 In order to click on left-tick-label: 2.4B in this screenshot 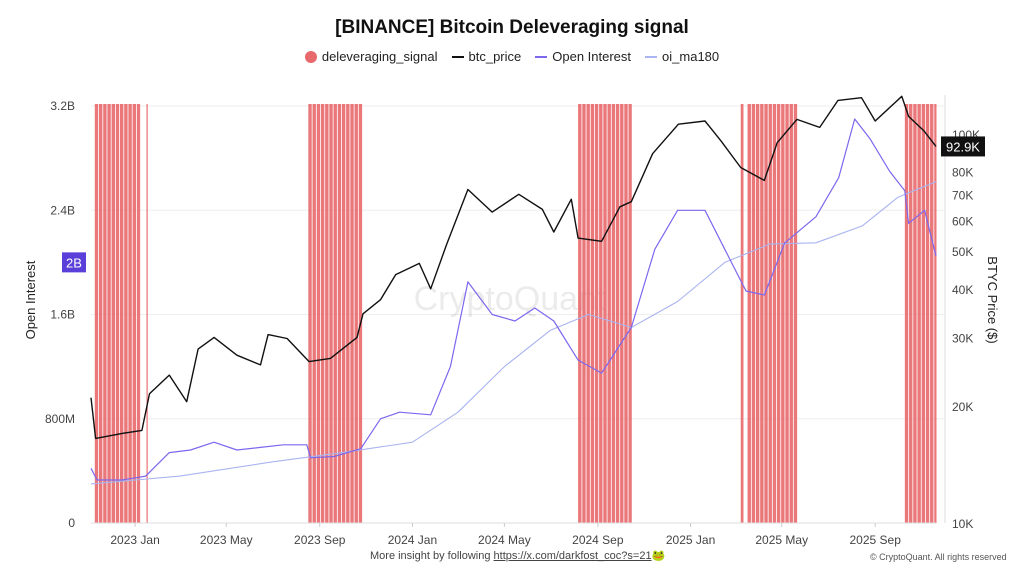, I will do `click(62, 210)`.